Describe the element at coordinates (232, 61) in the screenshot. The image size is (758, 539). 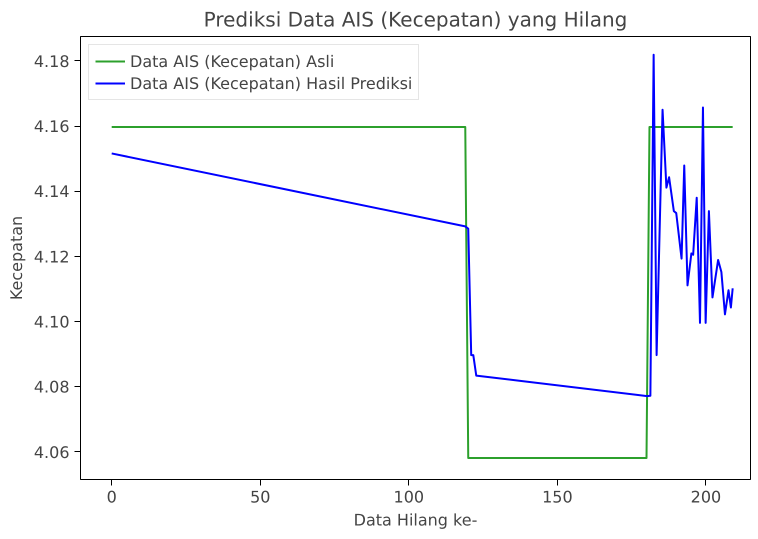
I see `legend-label: Data AIS (Kecepatan) Asli` at that location.